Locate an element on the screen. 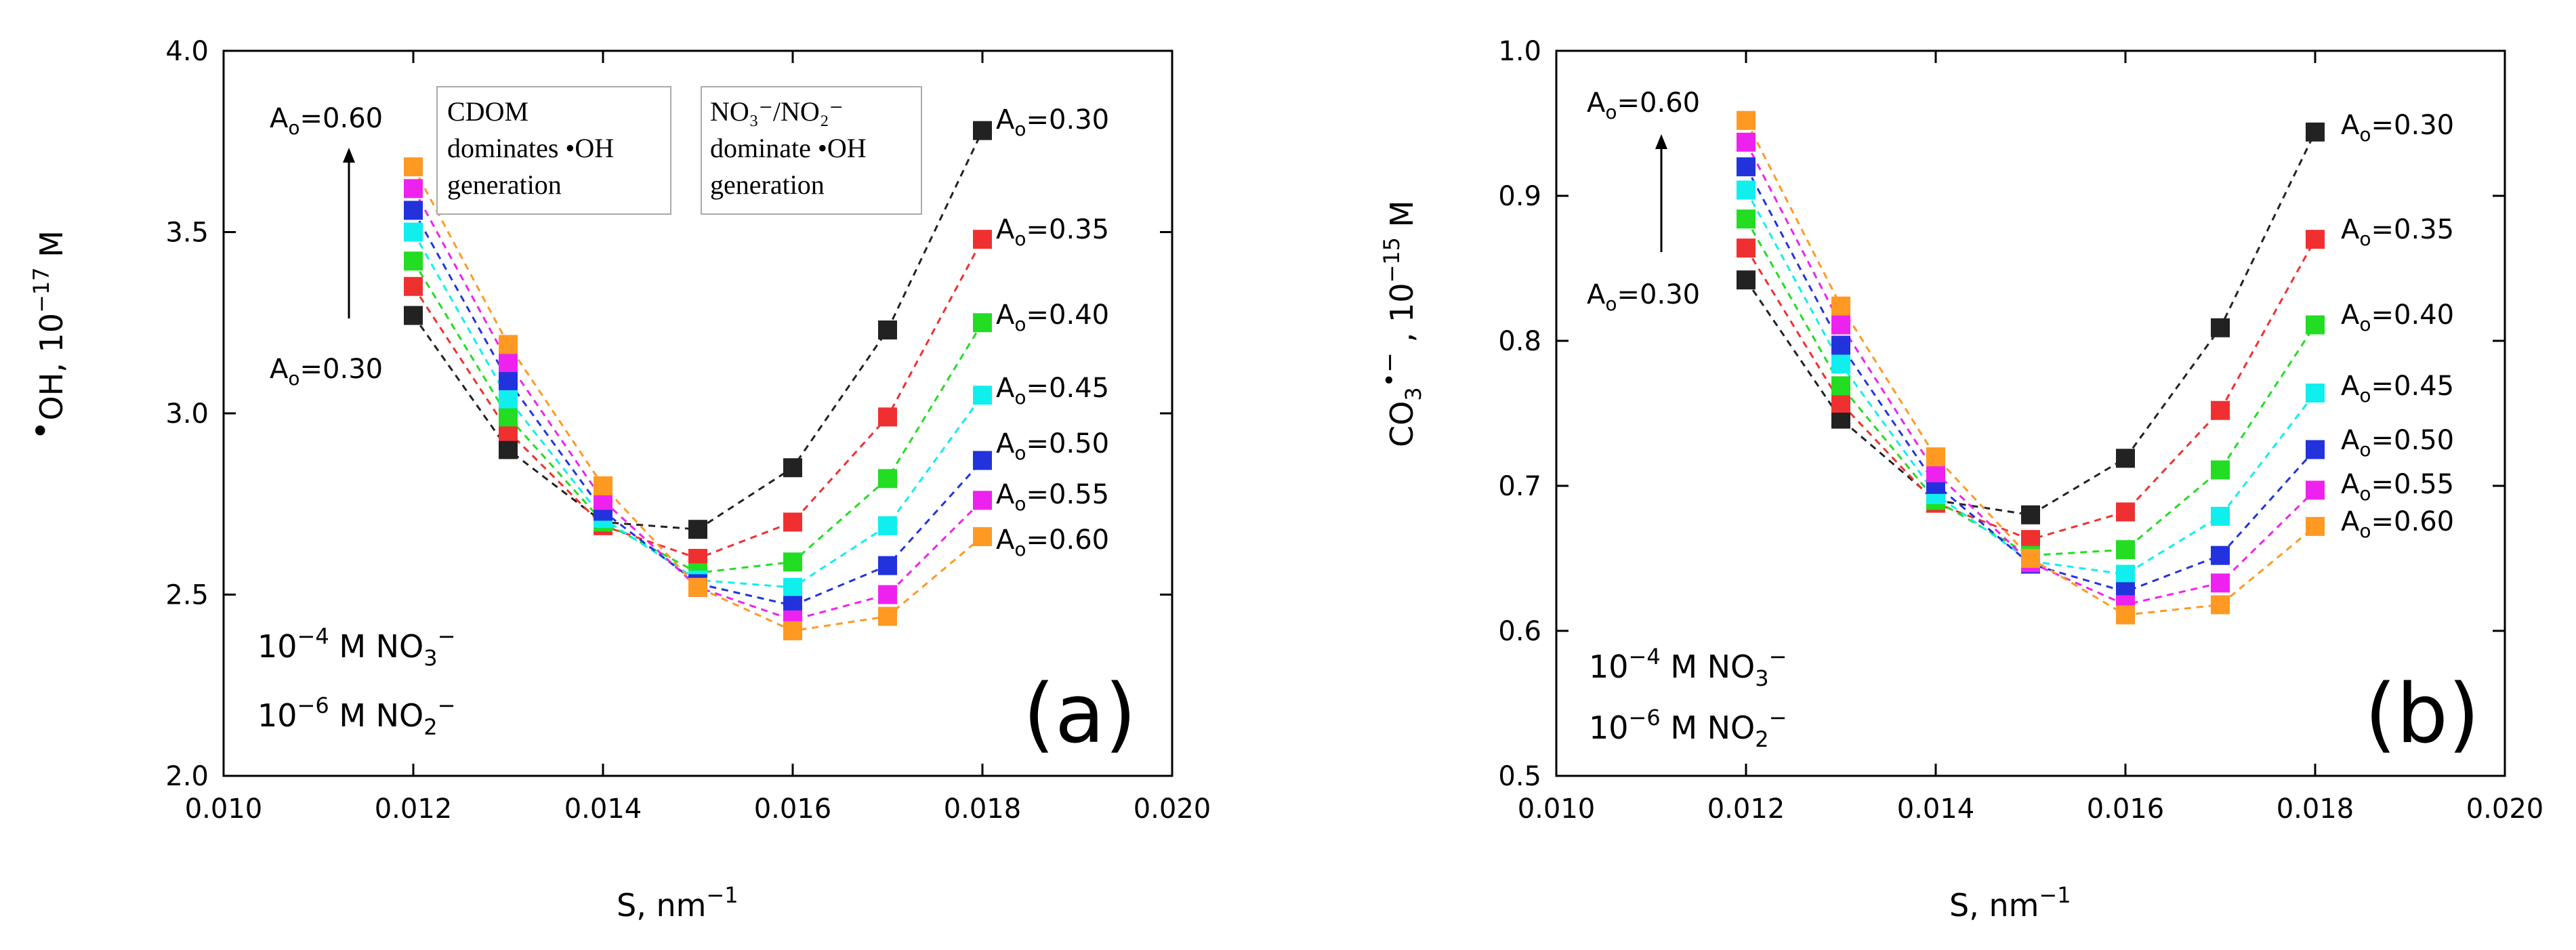  nitrate-nitrite-box is located at coordinates (811, 150).